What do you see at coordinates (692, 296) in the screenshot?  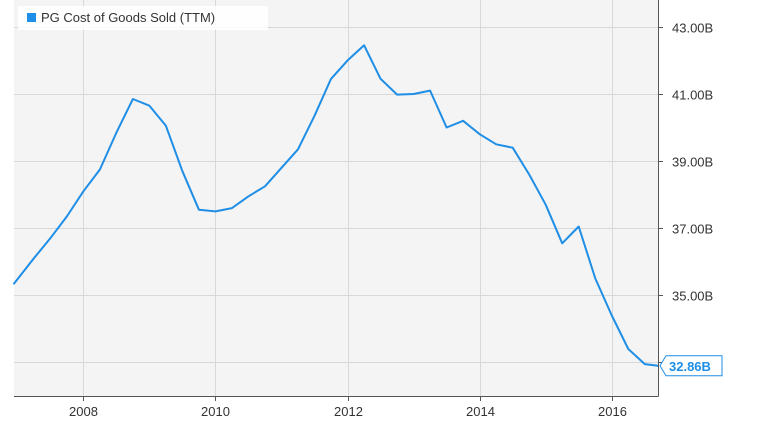 I see `y-tick-label: 35.00B` at bounding box center [692, 296].